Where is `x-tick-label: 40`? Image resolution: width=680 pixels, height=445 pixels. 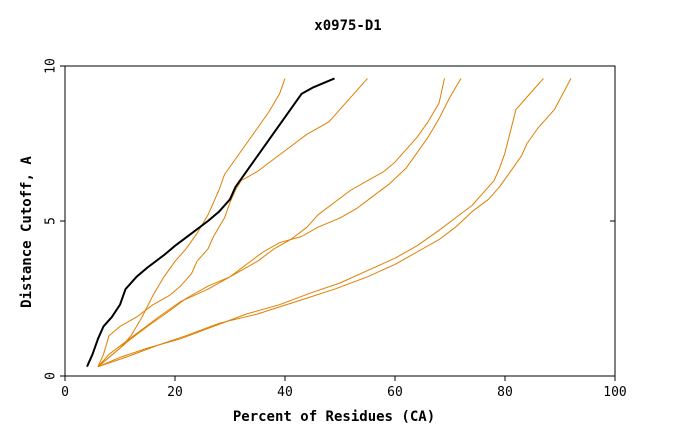 x-tick-label: 40 is located at coordinates (285, 392).